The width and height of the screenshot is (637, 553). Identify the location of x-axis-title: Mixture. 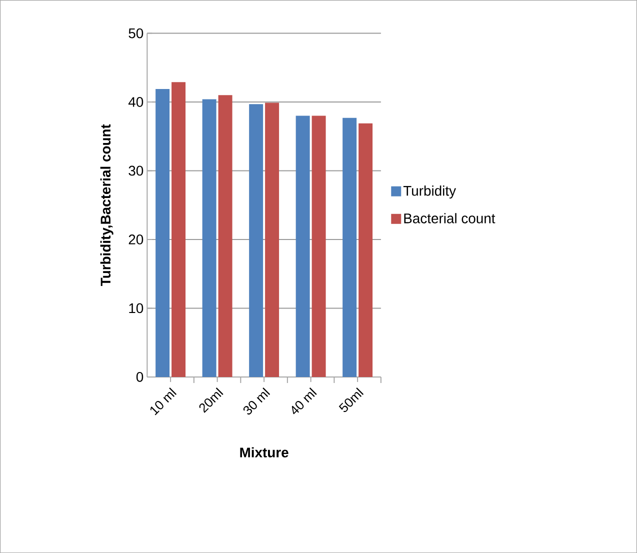
(264, 452).